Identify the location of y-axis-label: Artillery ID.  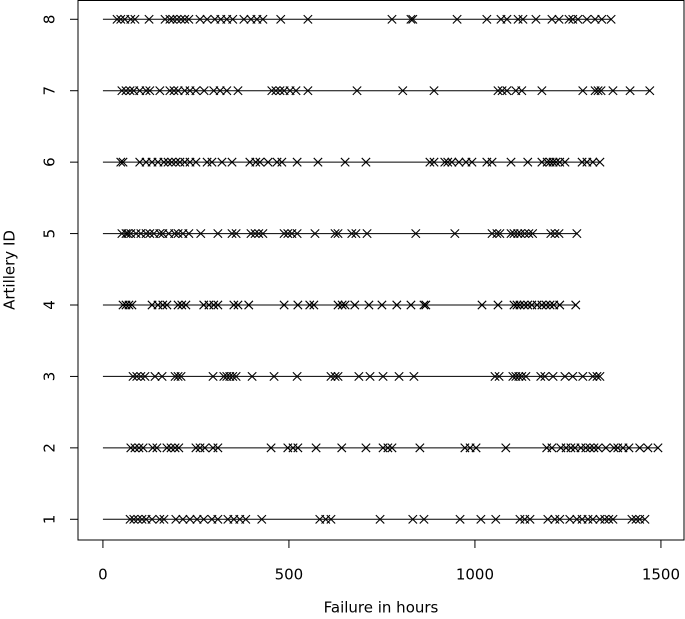
(10, 270).